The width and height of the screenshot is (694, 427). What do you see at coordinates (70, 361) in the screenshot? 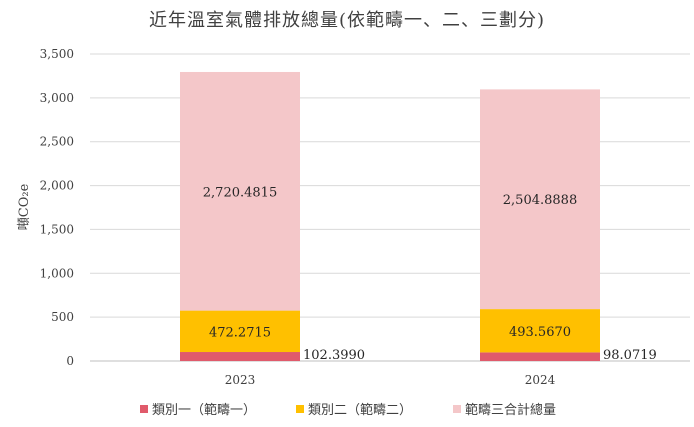
I see `y-tick-label: 0` at bounding box center [70, 361].